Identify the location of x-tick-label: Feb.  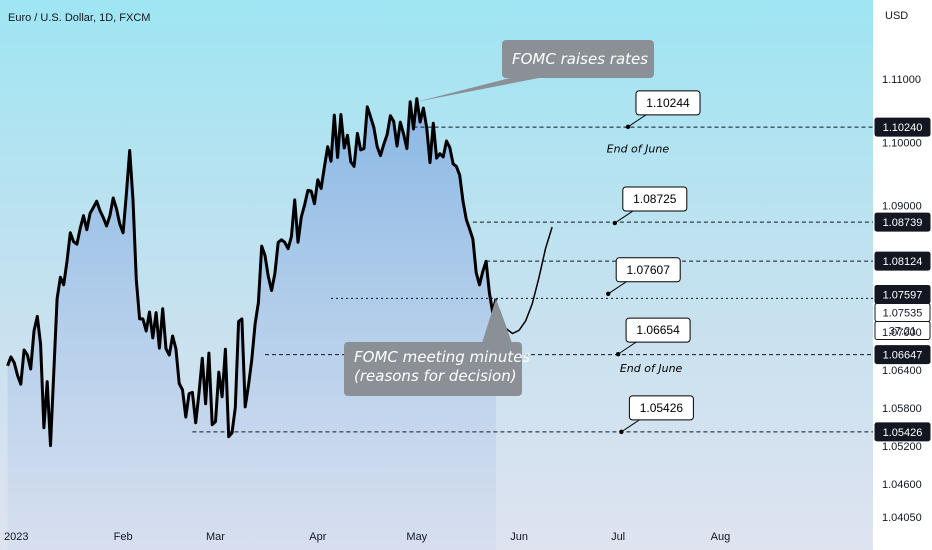
(123, 537).